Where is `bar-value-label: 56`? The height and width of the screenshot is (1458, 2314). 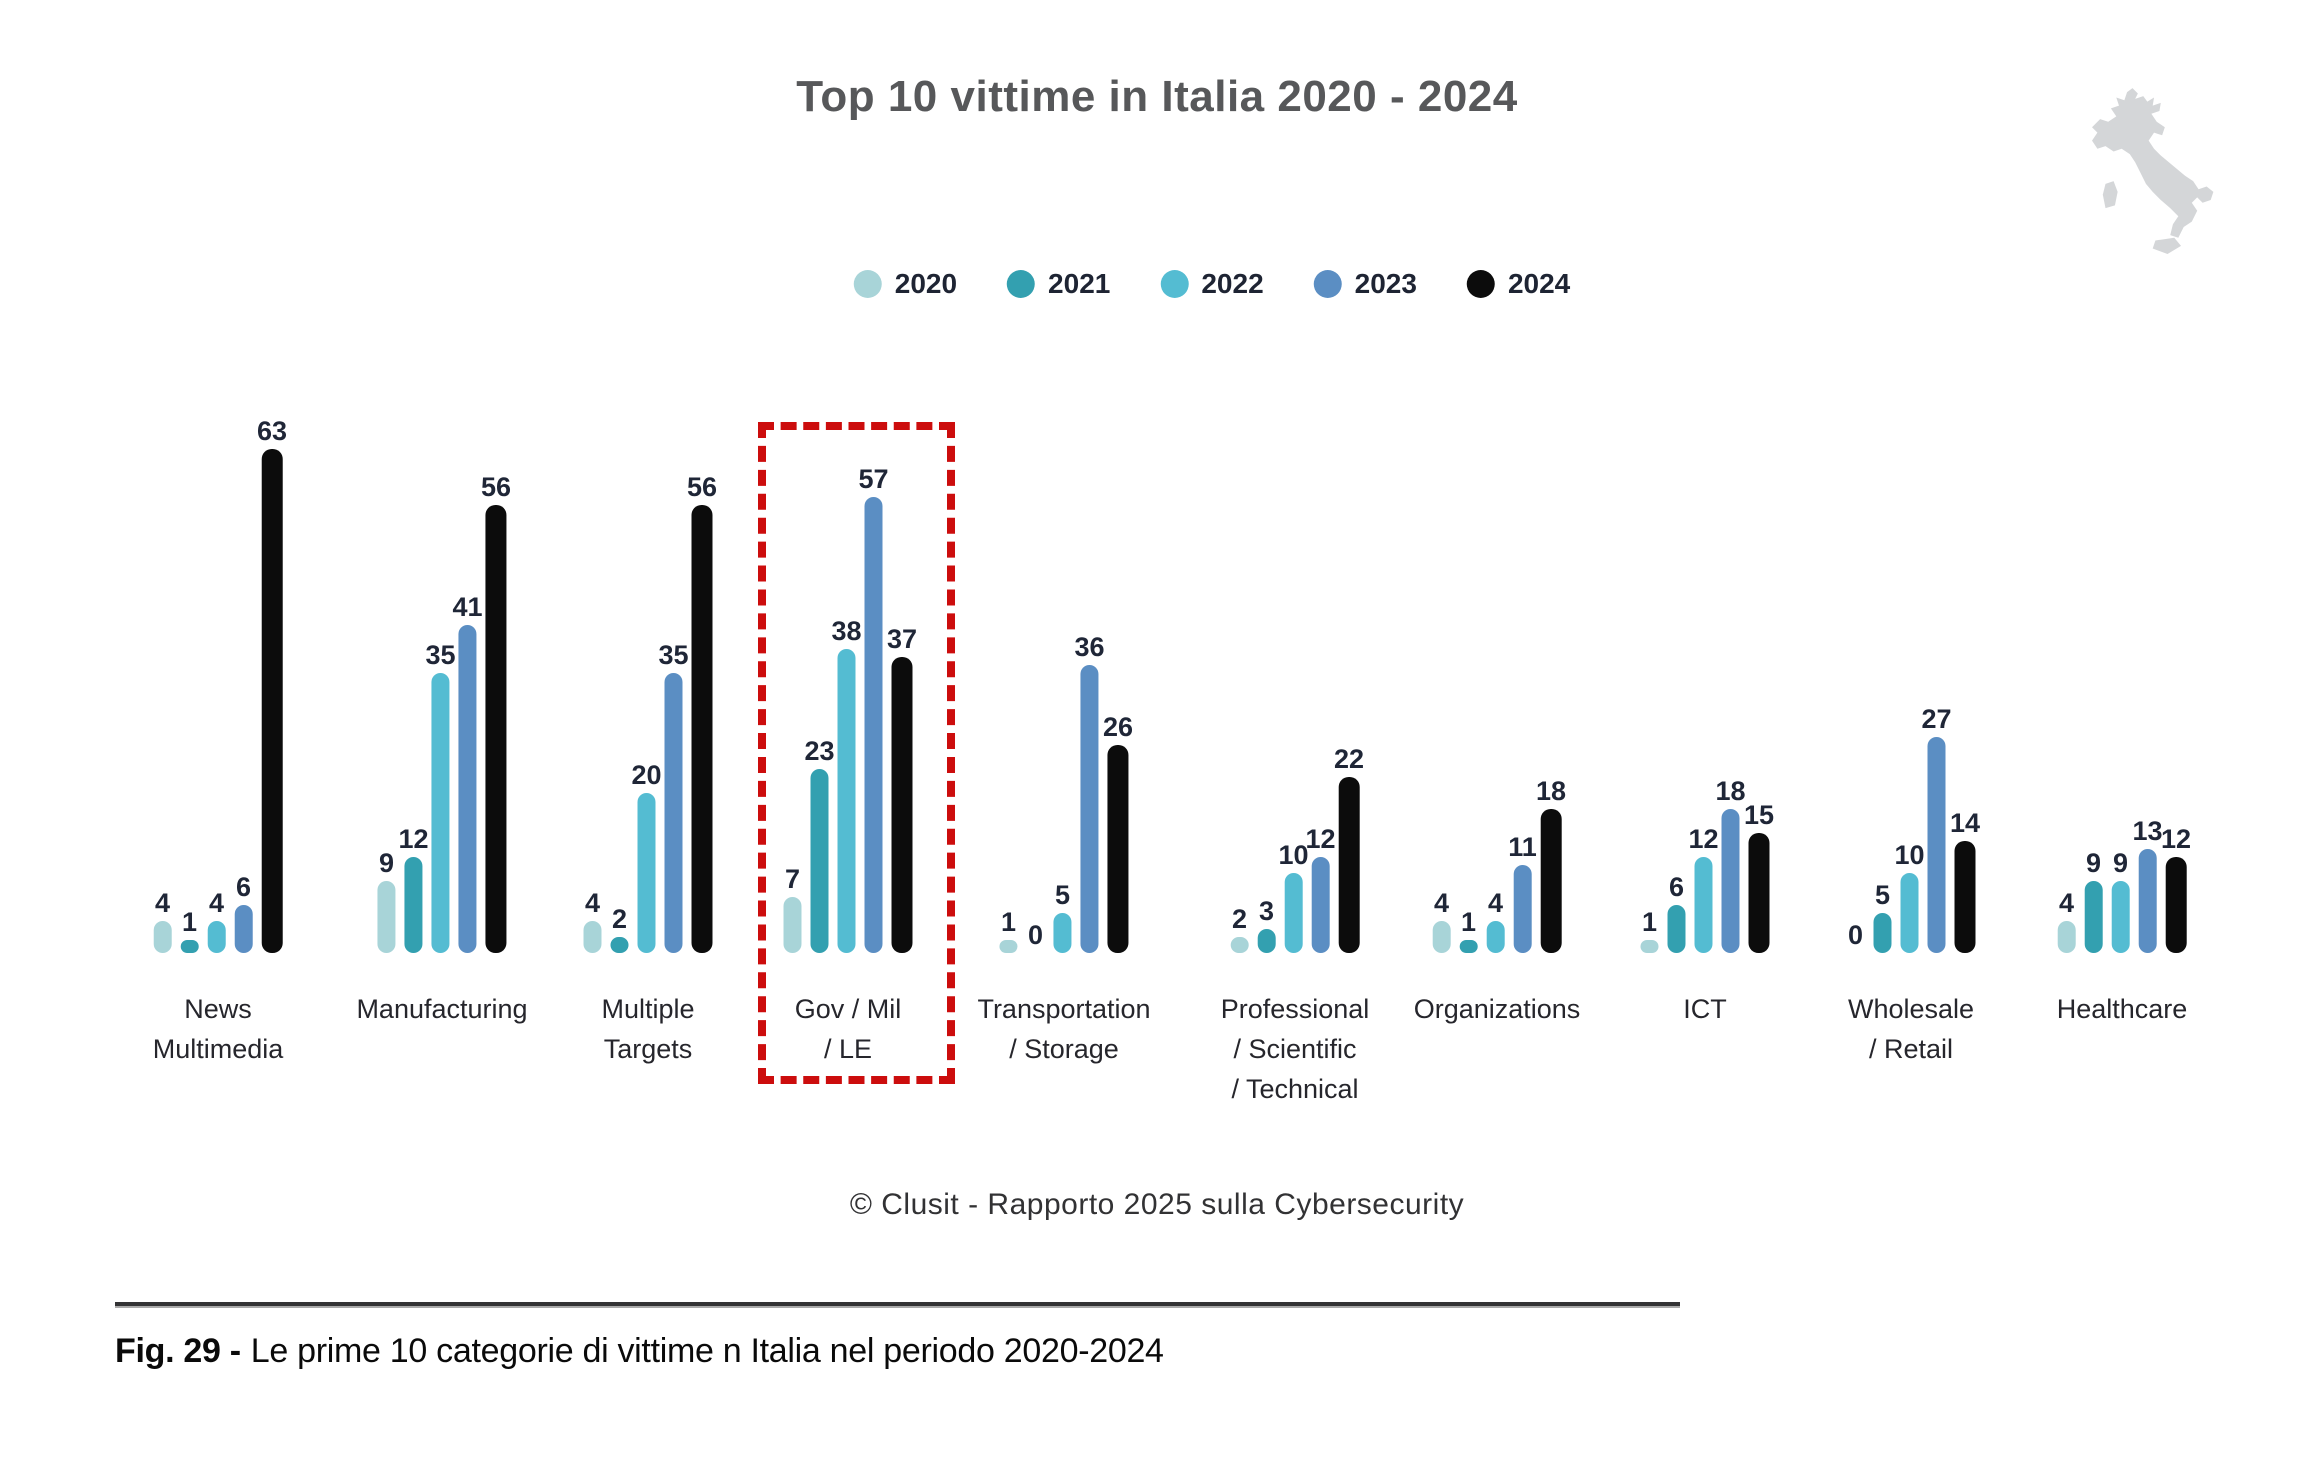 bar-value-label: 56 is located at coordinates (702, 487).